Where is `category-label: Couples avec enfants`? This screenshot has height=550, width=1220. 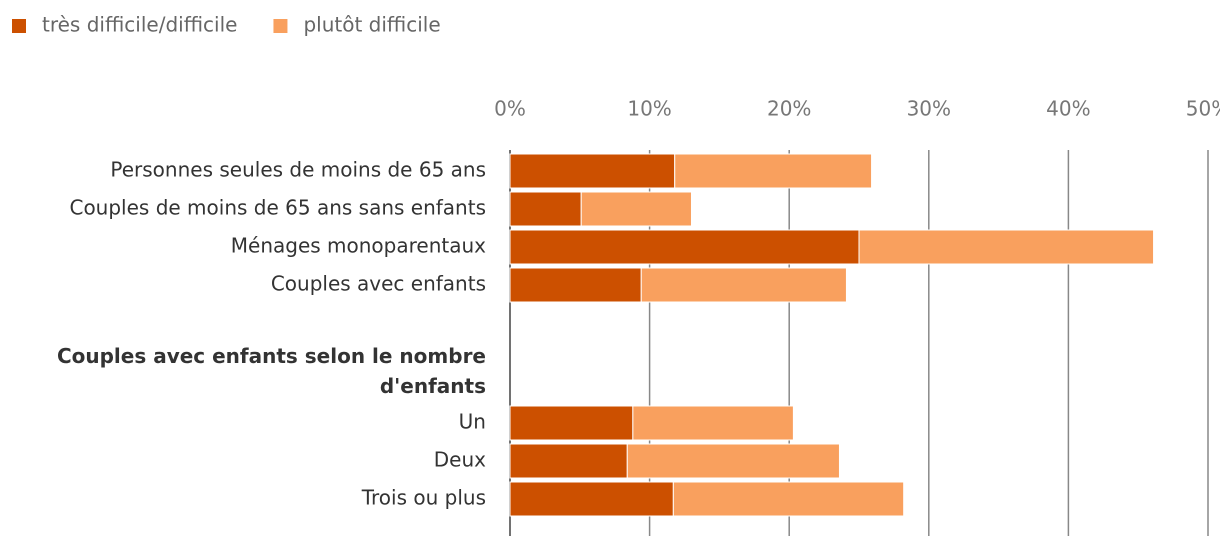 category-label: Couples avec enfants is located at coordinates (378, 284).